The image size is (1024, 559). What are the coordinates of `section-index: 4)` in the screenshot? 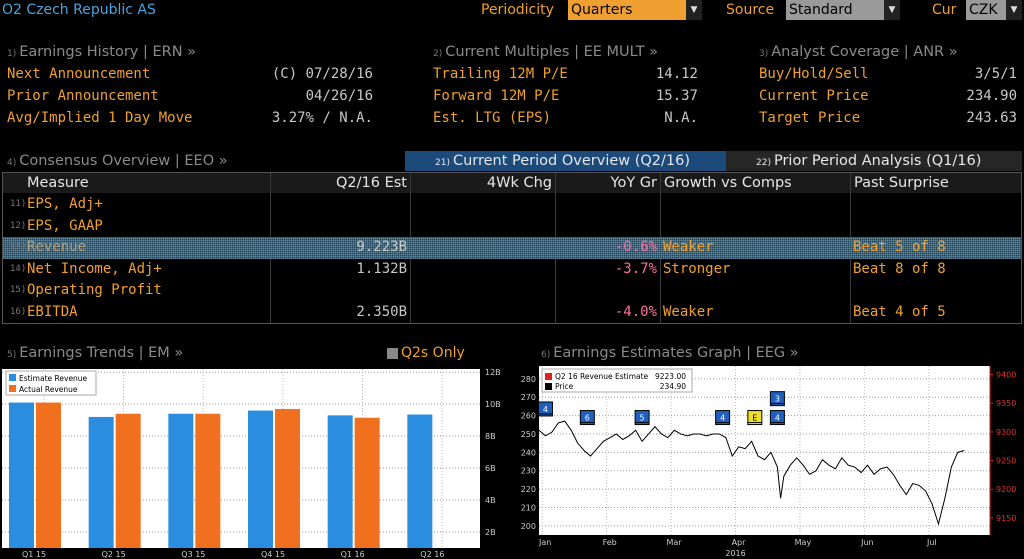 It's located at (12, 163).